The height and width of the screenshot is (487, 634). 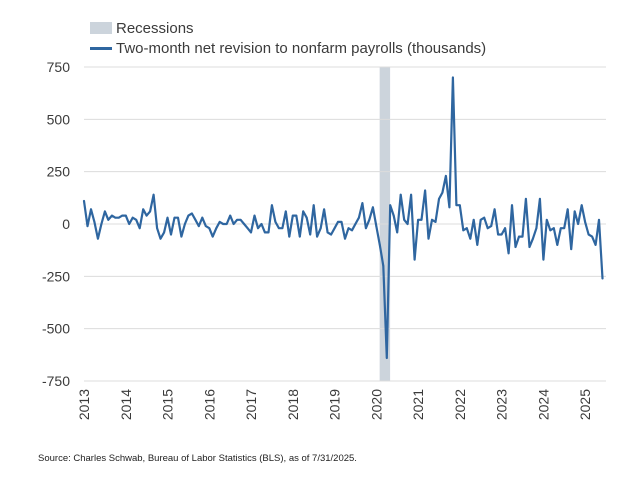 I want to click on x-tick-label: 2018, so click(x=293, y=404).